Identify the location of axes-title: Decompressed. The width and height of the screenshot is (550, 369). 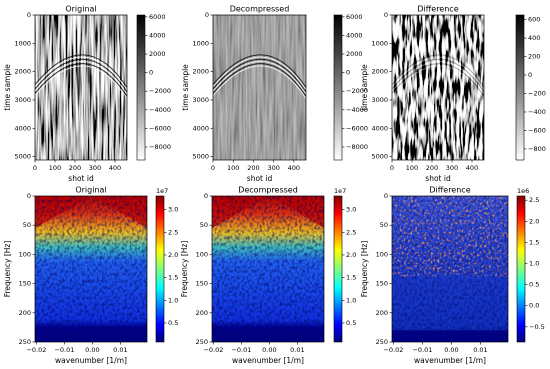
(268, 190).